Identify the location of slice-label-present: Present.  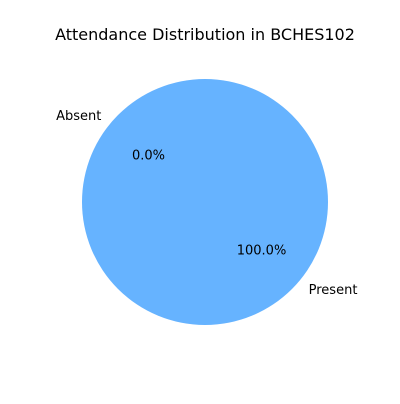
(333, 290).